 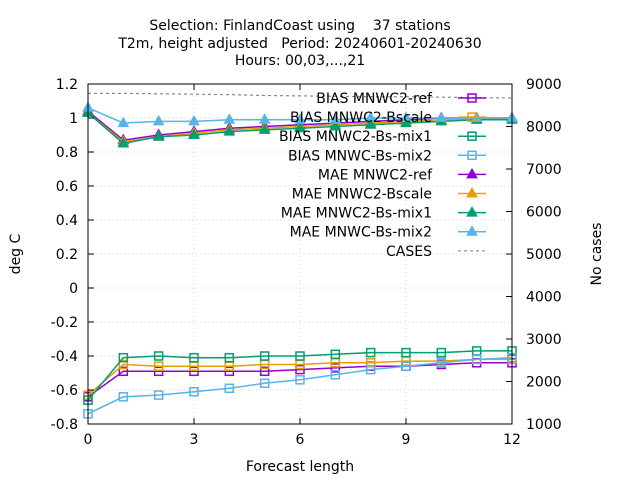 I want to click on legend-label: MAE MNWC2-Bscale, so click(x=362, y=195).